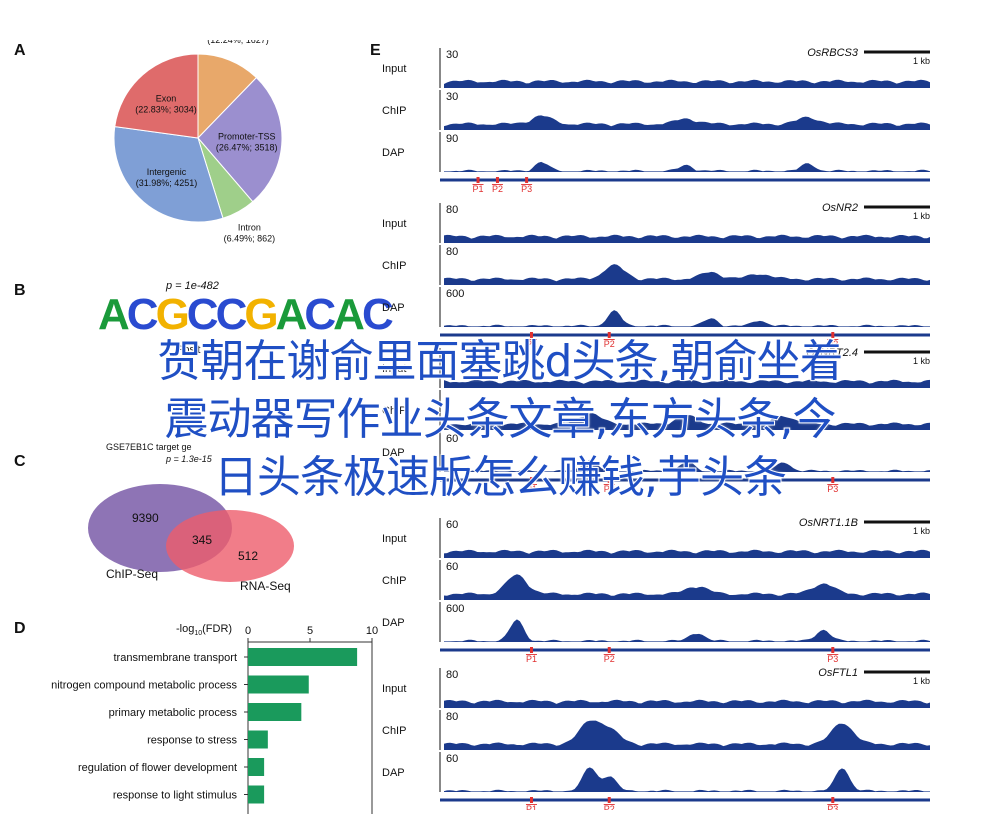  Describe the element at coordinates (656, 738) in the screenshot. I see `gene-block: OsFTL1 1 kb Input 80 ChIP 80 DAP 60 P1 P2 P3` at that location.